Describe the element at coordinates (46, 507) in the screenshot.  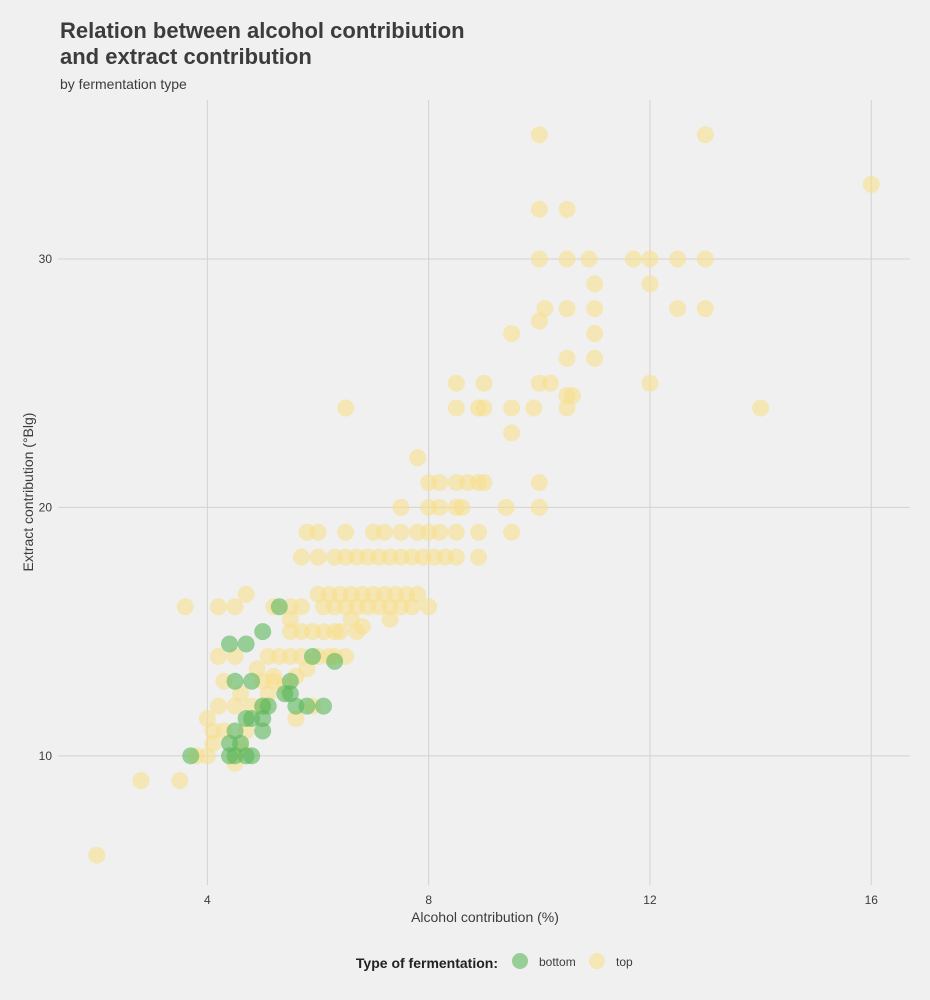
I see `y-tick-20: 20` at that location.